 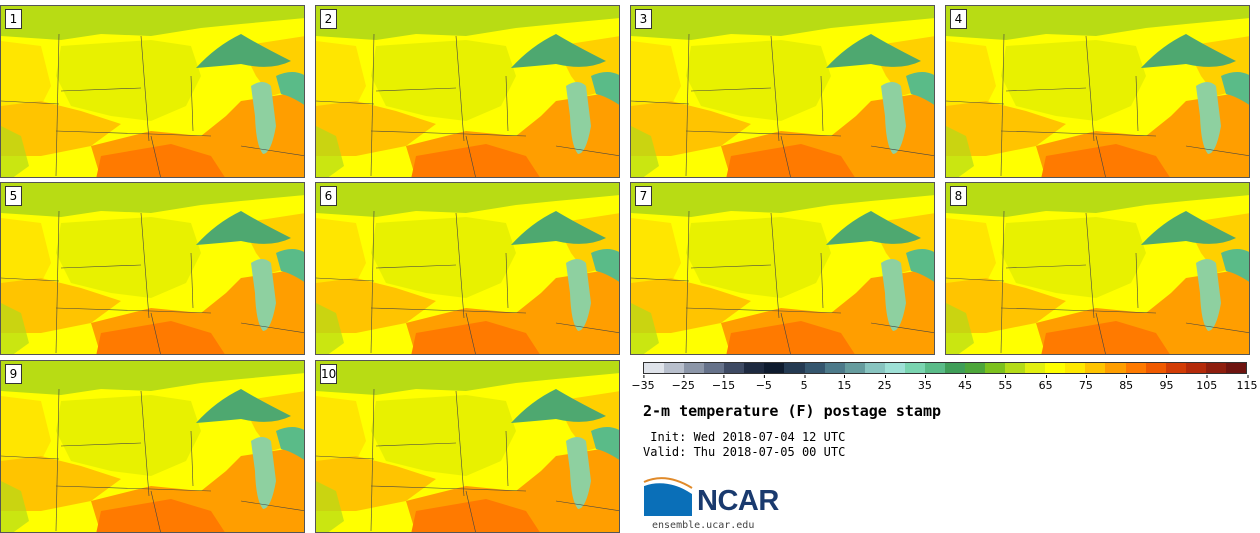 What do you see at coordinates (13, 374) in the screenshot?
I see `panel-number: 9` at bounding box center [13, 374].